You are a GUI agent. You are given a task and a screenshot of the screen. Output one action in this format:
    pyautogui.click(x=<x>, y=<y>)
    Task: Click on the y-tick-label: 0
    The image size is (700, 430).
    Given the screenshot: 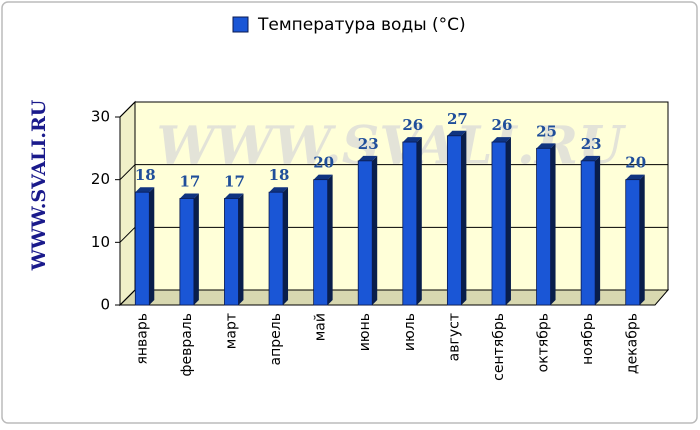 What is the action you would take?
    pyautogui.click(x=105, y=305)
    